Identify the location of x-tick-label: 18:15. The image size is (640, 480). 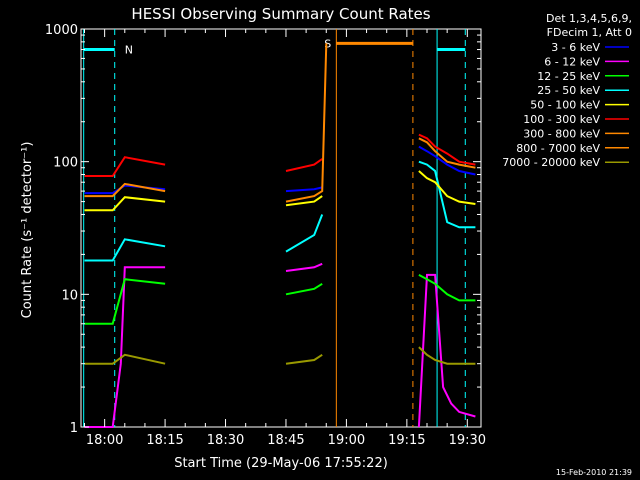
(164, 440).